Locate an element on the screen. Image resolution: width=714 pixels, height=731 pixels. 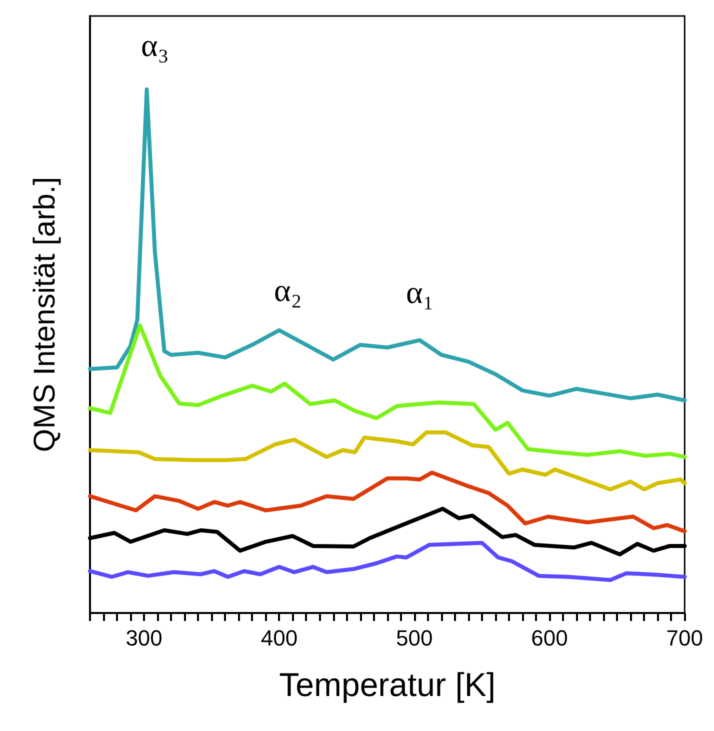
text: α₃ is located at coordinates (155, 45).